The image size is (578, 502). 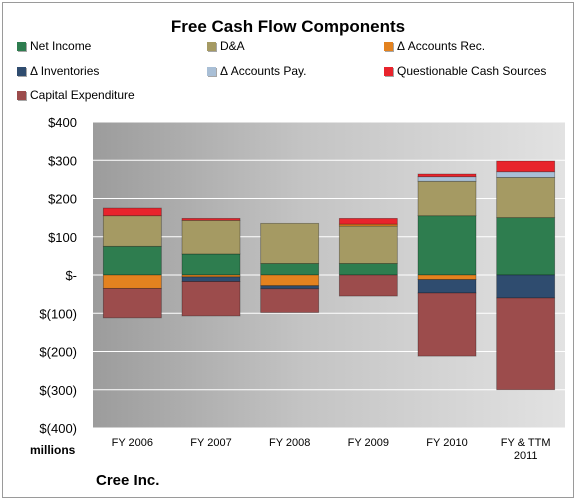 I want to click on legend-item-da: D&A, so click(x=226, y=46).